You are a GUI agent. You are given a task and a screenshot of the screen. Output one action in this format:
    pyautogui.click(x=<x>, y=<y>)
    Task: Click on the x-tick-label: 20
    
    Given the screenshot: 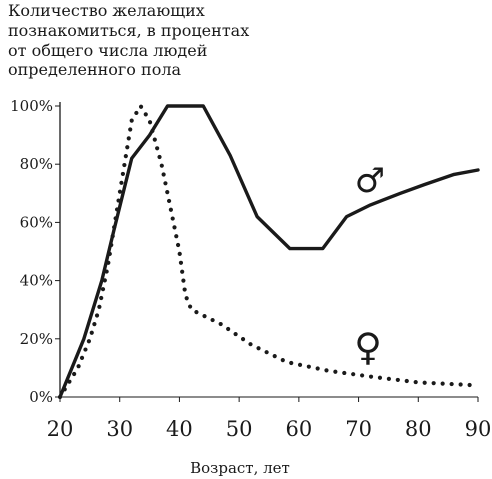 What is the action you would take?
    pyautogui.click(x=60, y=429)
    